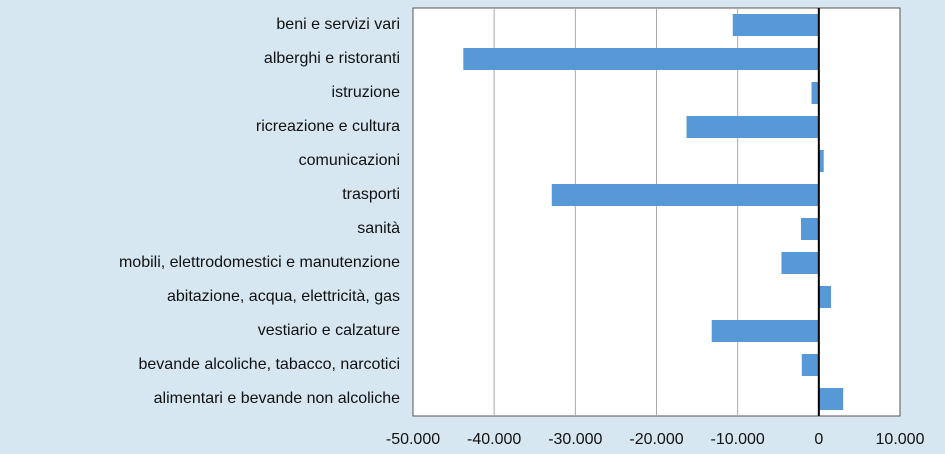 This screenshot has width=945, height=454. Describe the element at coordinates (656, 439) in the screenshot. I see `x-tick-label: -20.000` at that location.